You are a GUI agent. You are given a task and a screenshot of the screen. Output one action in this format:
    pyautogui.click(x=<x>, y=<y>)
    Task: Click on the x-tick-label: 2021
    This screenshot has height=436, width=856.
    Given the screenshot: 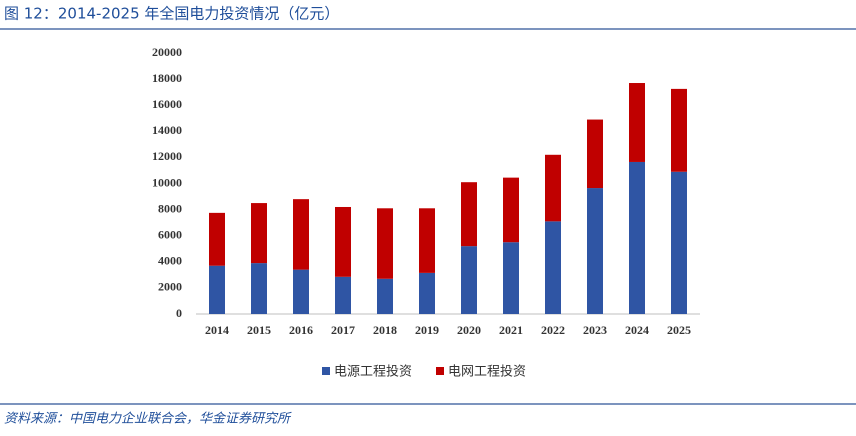 What is the action you would take?
    pyautogui.click(x=511, y=330)
    